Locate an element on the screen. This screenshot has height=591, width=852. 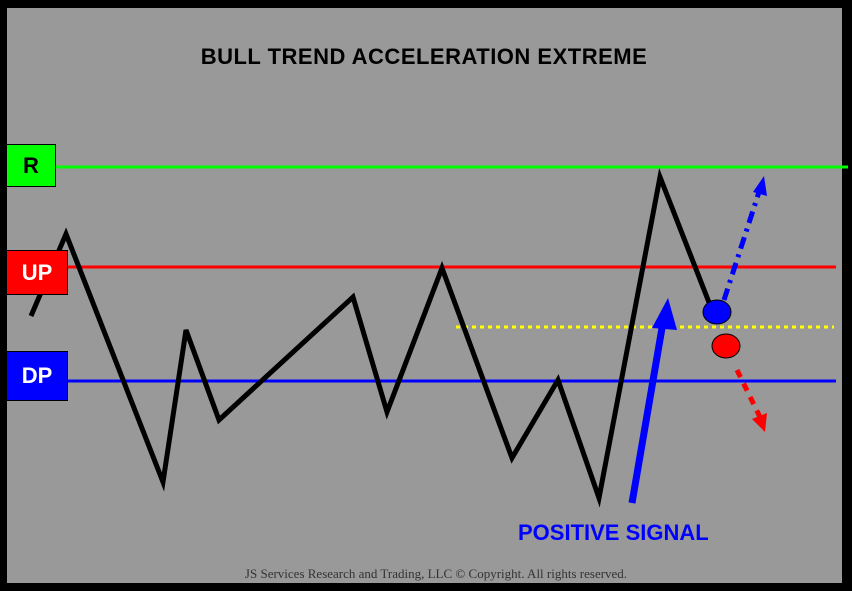
red-marker-dot is located at coordinates (726, 346).